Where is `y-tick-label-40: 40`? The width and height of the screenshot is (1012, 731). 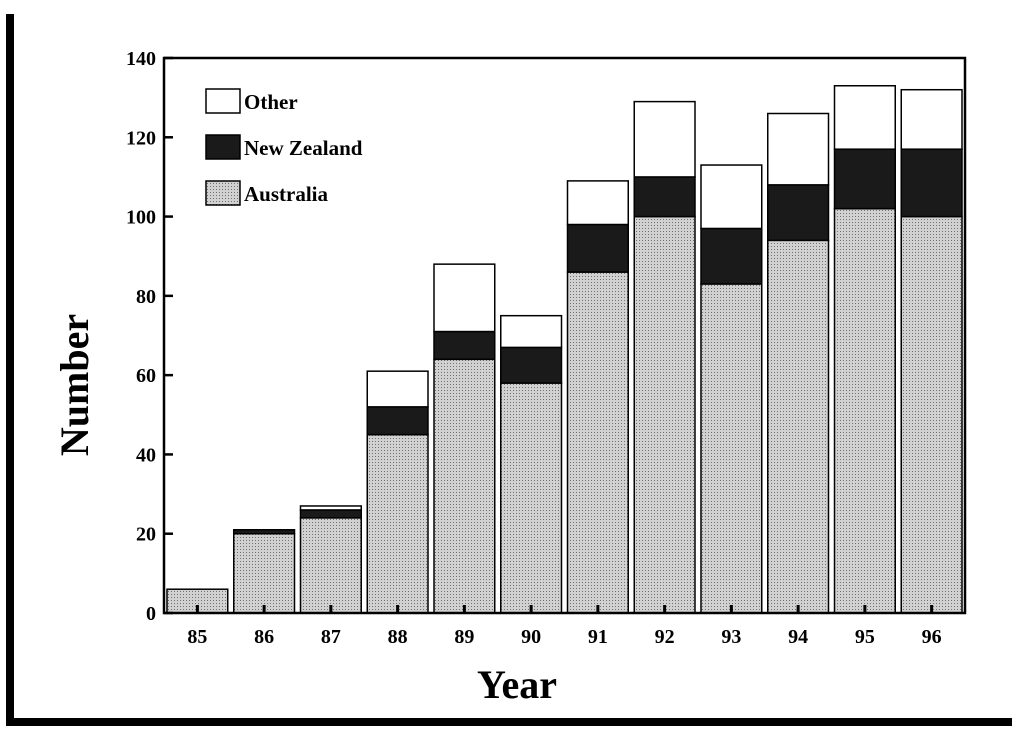 y-tick-label-40: 40 is located at coordinates (146, 455).